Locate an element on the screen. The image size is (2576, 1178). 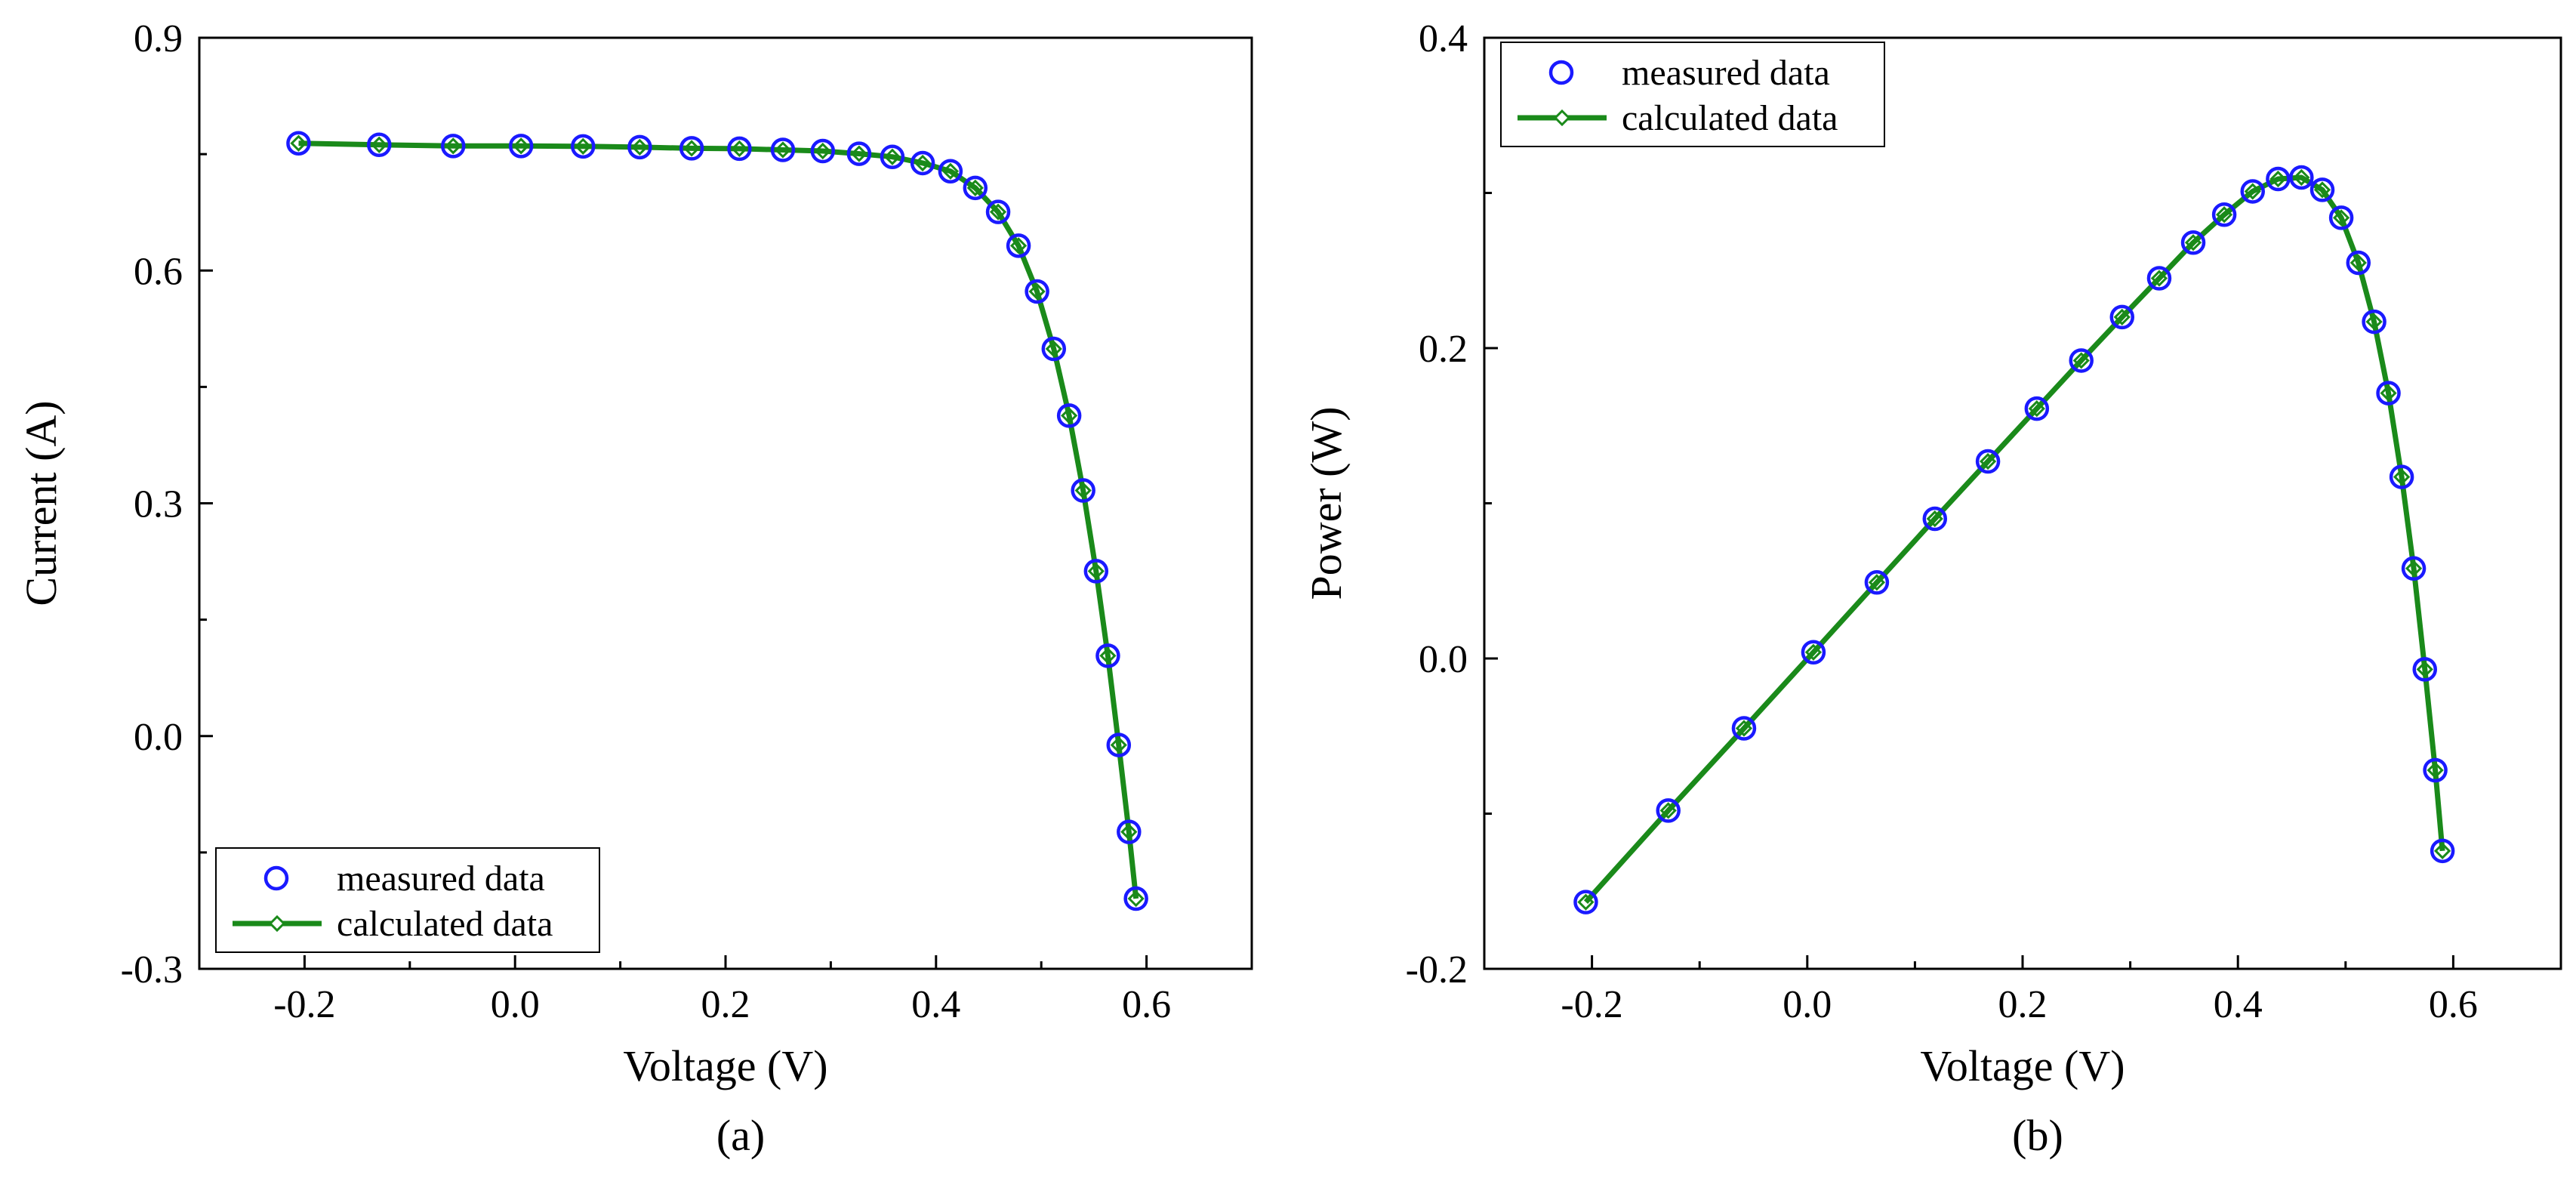
y-tick-label: 0.6 is located at coordinates (158, 271).